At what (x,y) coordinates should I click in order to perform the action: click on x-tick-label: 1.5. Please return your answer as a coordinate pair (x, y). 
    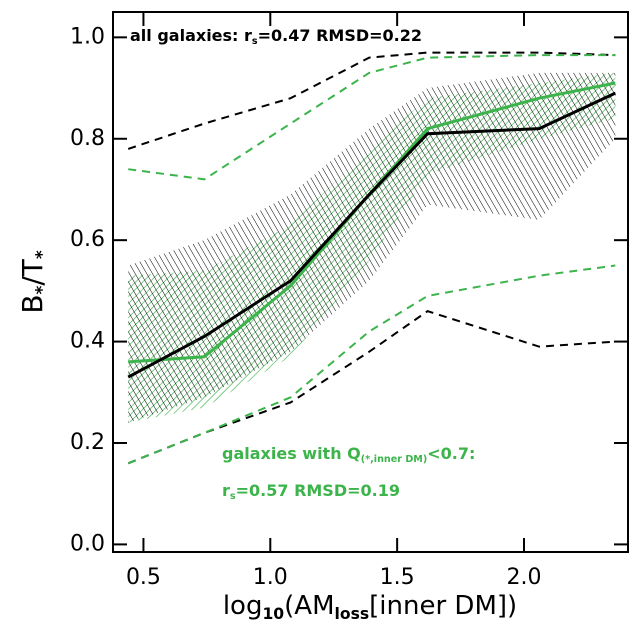
    Looking at the image, I should click on (397, 577).